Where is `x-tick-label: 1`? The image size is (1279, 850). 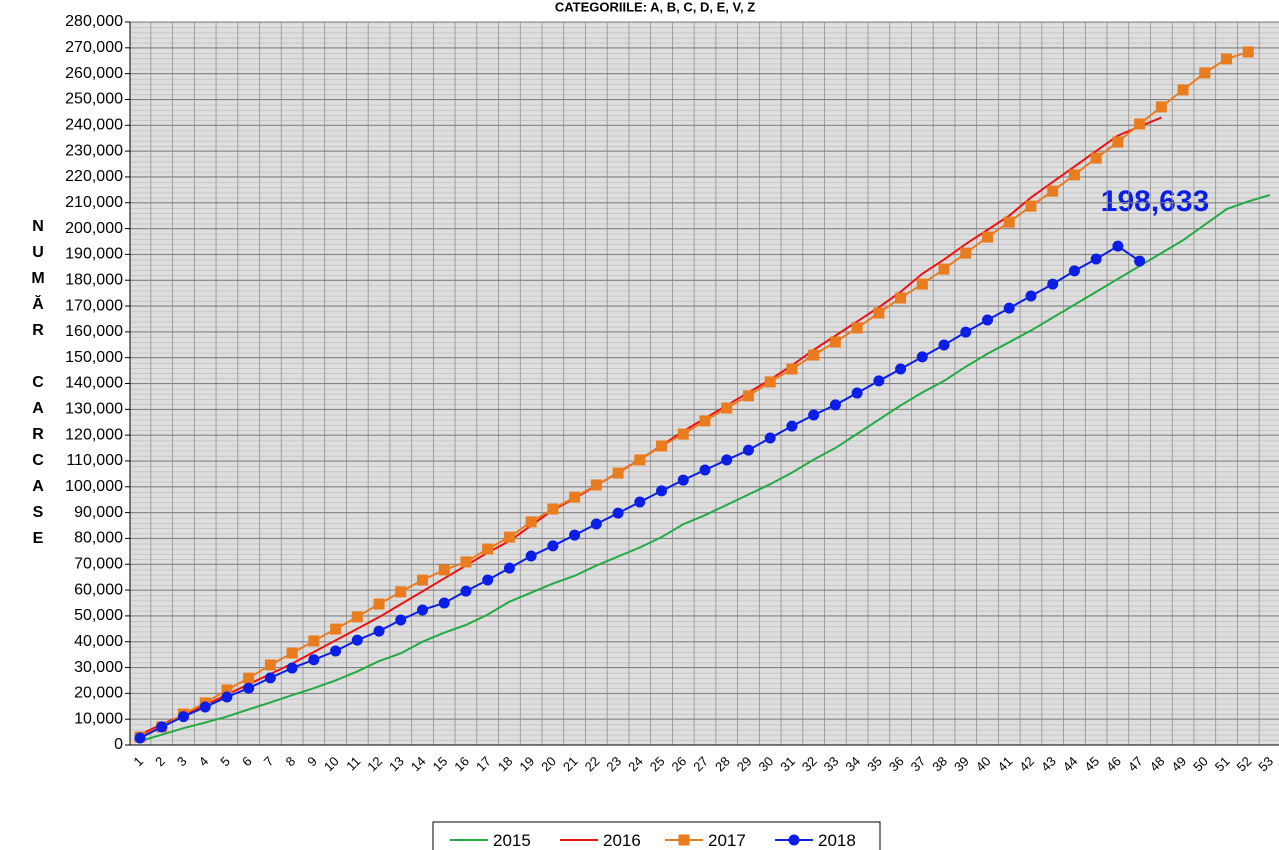
x-tick-label: 1 is located at coordinates (138, 762).